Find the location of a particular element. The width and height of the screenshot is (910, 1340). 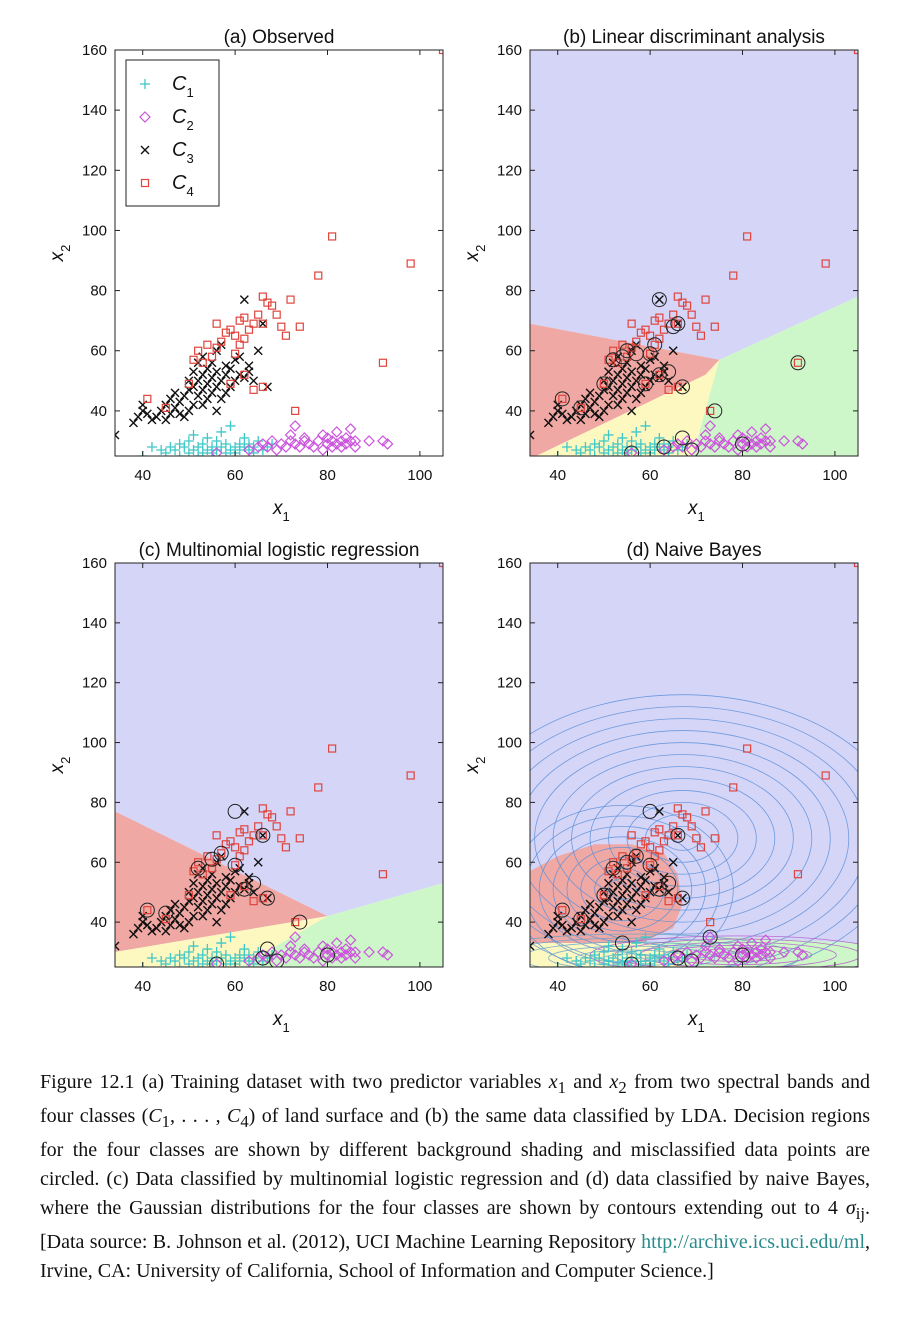

legend-label-sub: 2 is located at coordinates (189, 125).